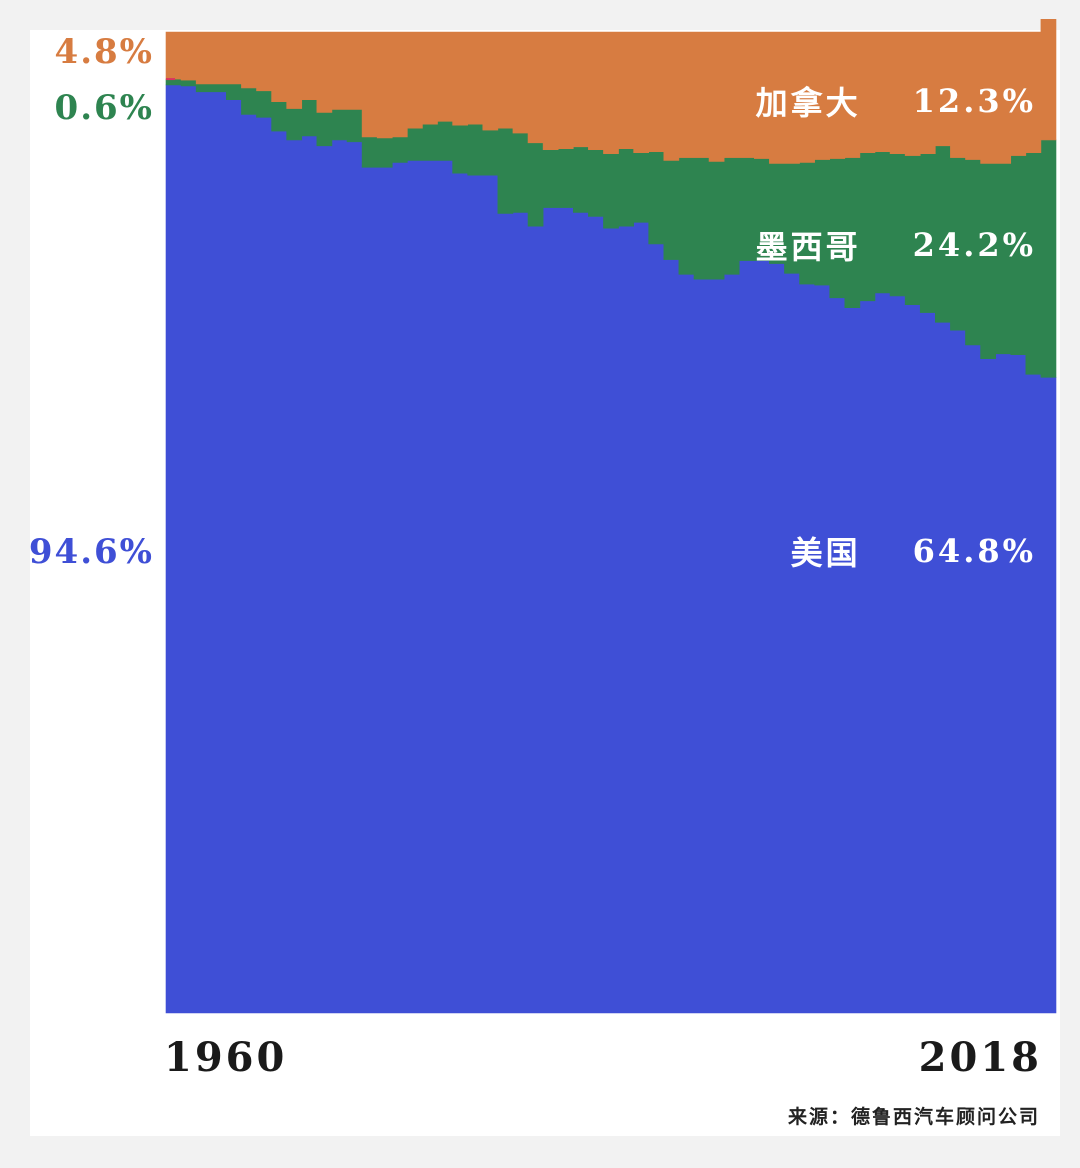 The width and height of the screenshot is (1080, 1168). What do you see at coordinates (896, 245) in the screenshot?
I see `series-label-mexico: 墨西哥 24.2%` at bounding box center [896, 245].